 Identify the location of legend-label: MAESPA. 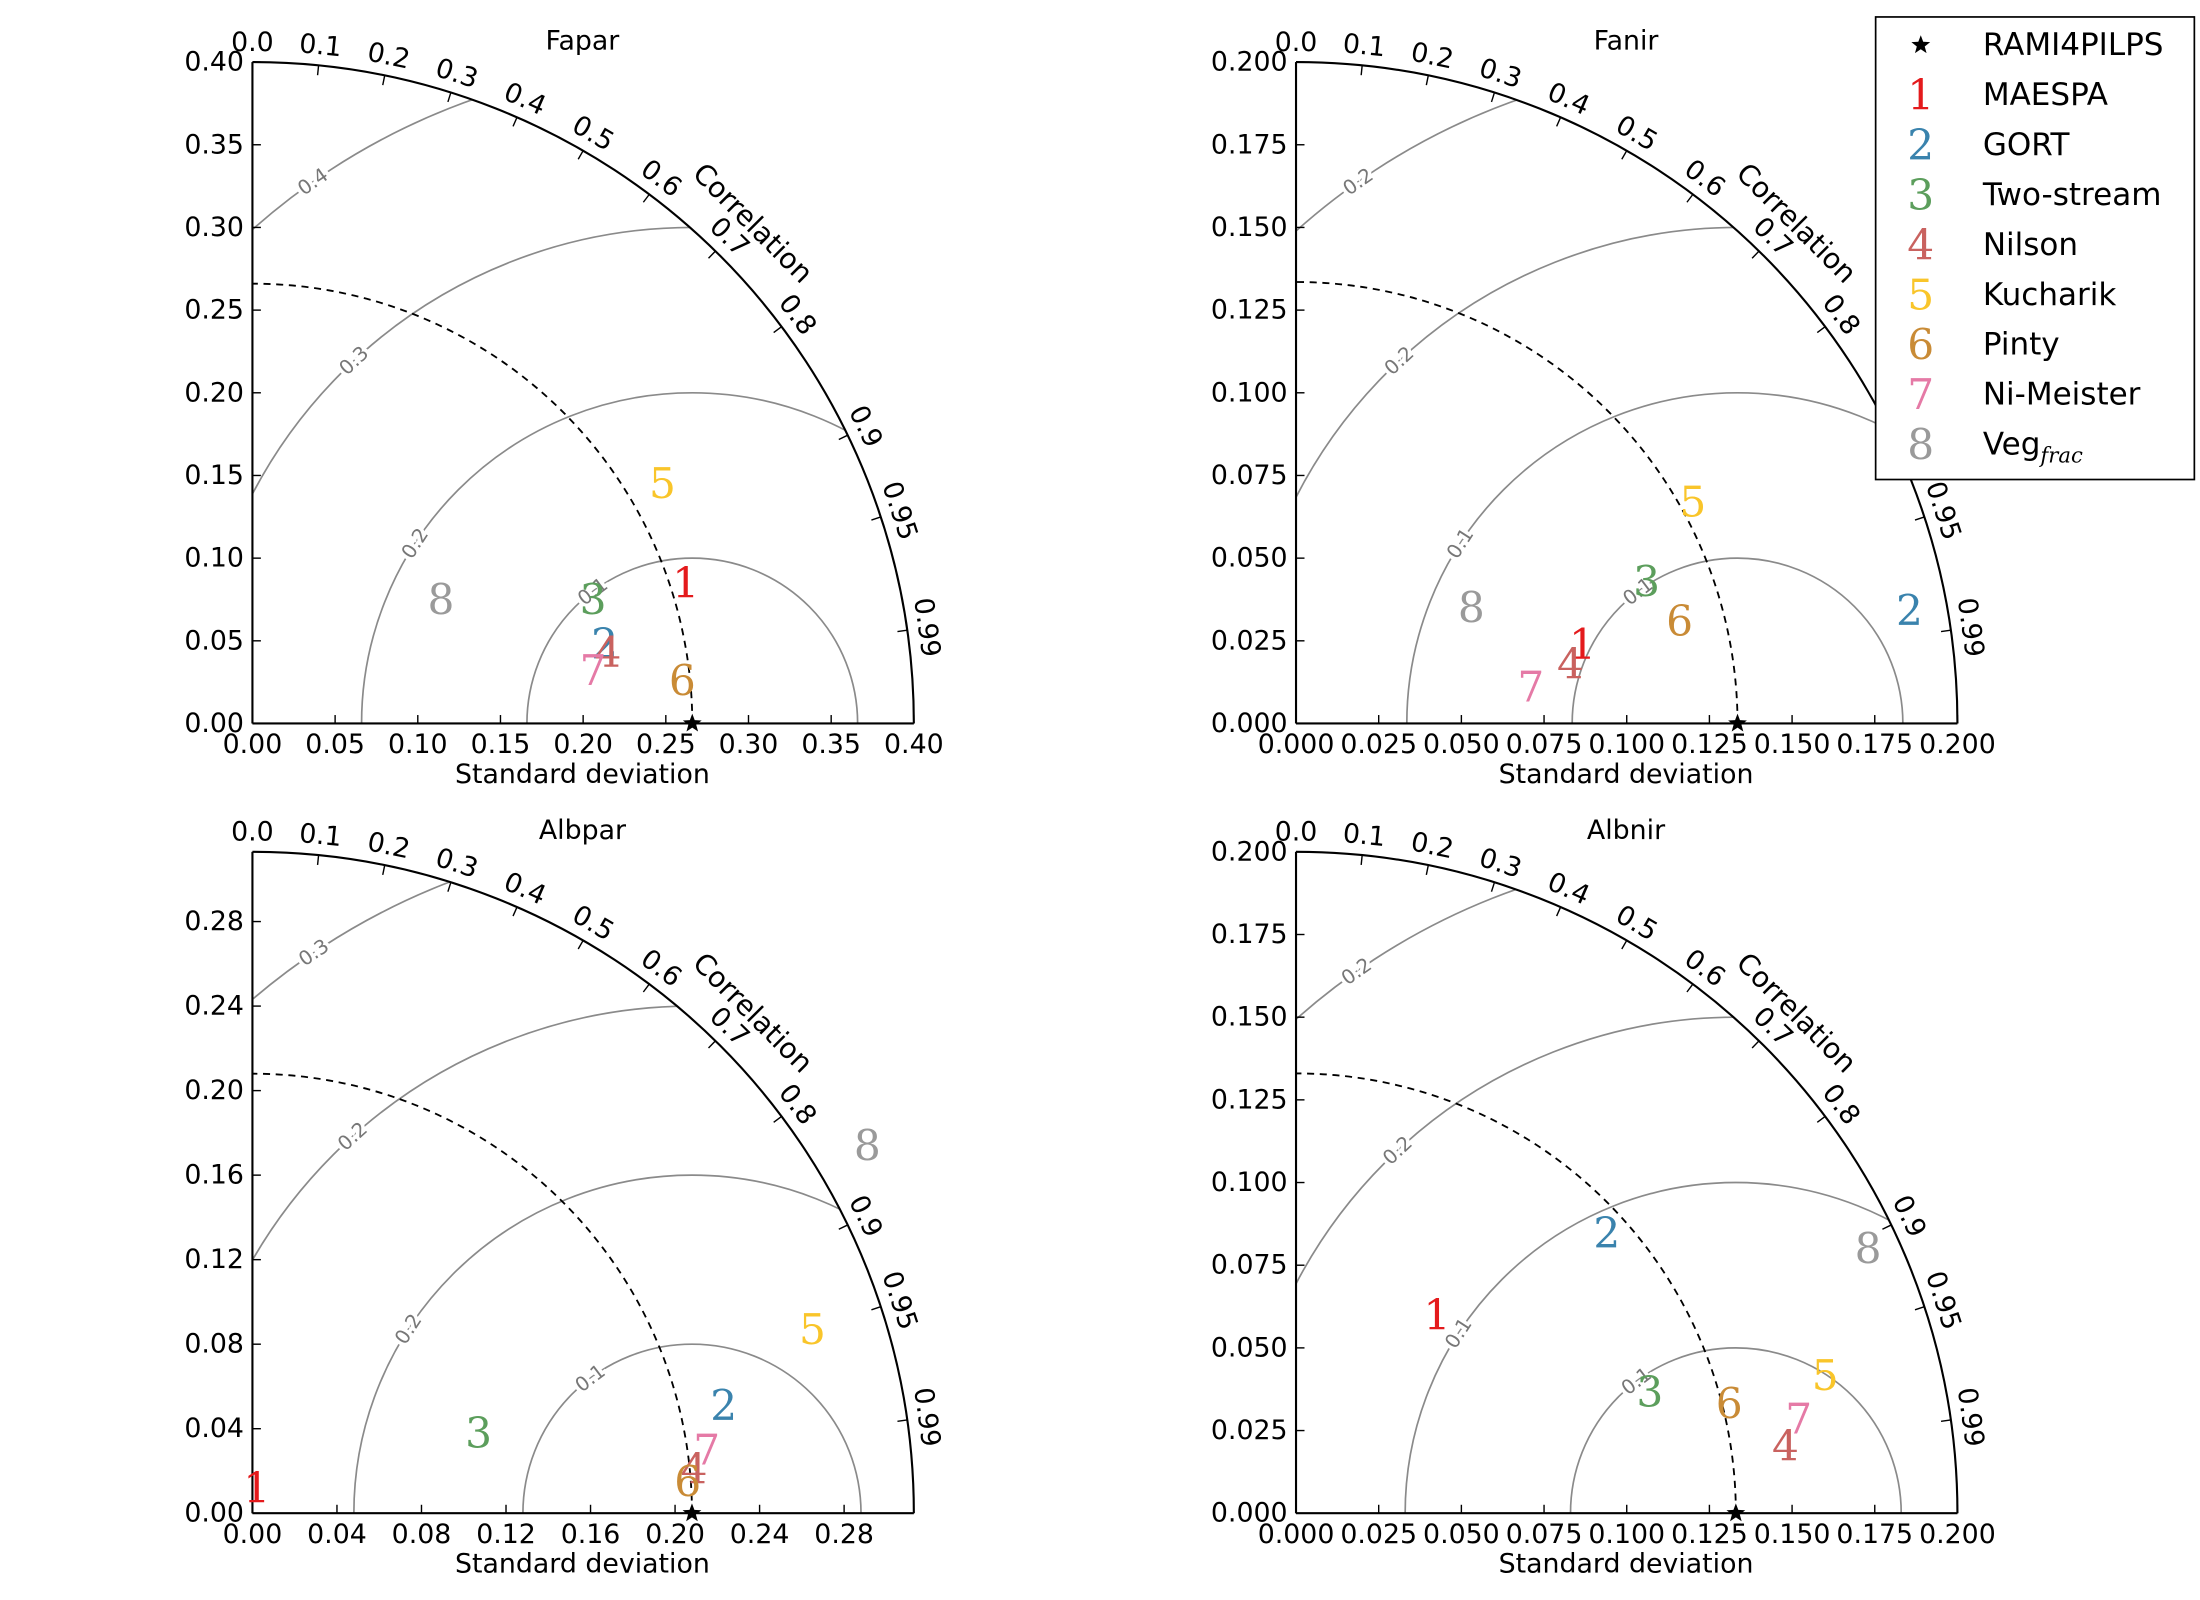
(2045, 95).